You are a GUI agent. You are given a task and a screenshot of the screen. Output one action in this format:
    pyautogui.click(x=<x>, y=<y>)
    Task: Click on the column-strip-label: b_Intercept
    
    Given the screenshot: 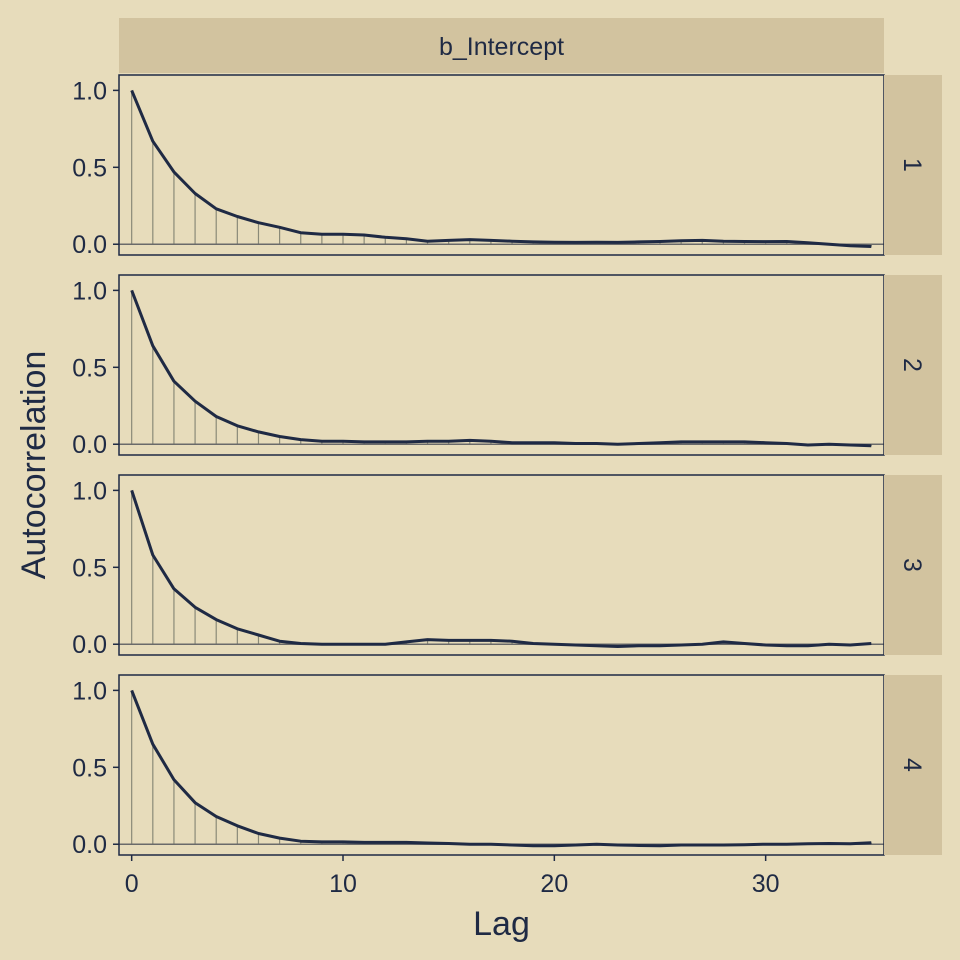 What is the action you would take?
    pyautogui.click(x=501, y=47)
    